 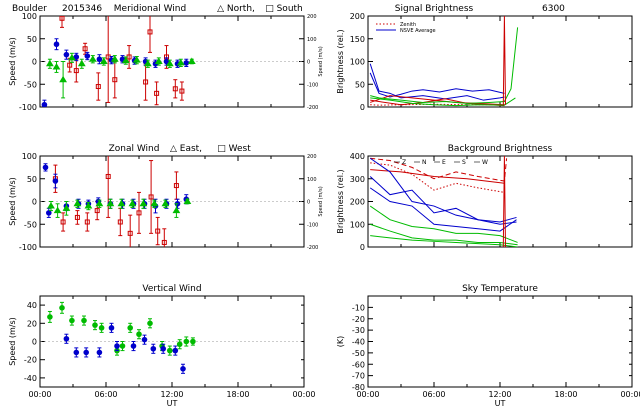 I want to click on meridional-legend-b: □ South, so click(x=284, y=9).